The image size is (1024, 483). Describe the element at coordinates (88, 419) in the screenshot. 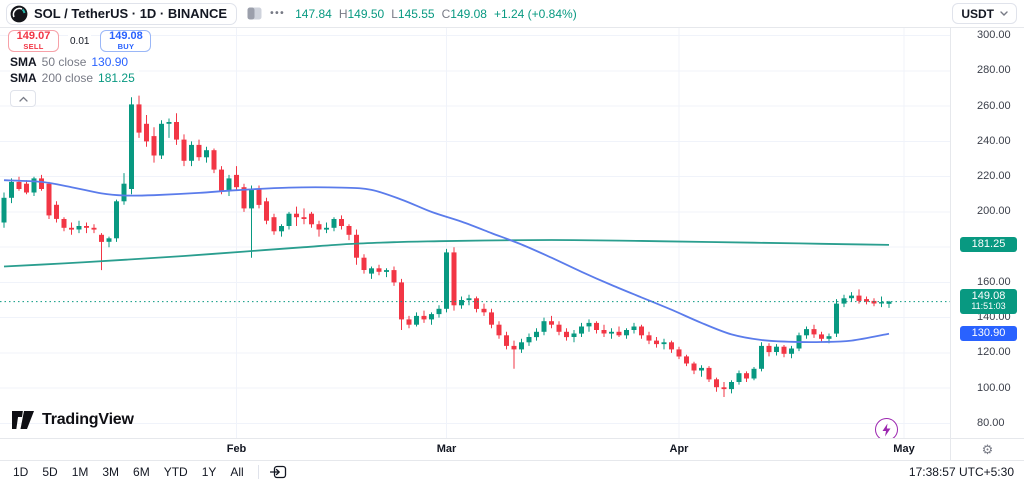

I see `tradingview-logo-text: TradingView` at that location.